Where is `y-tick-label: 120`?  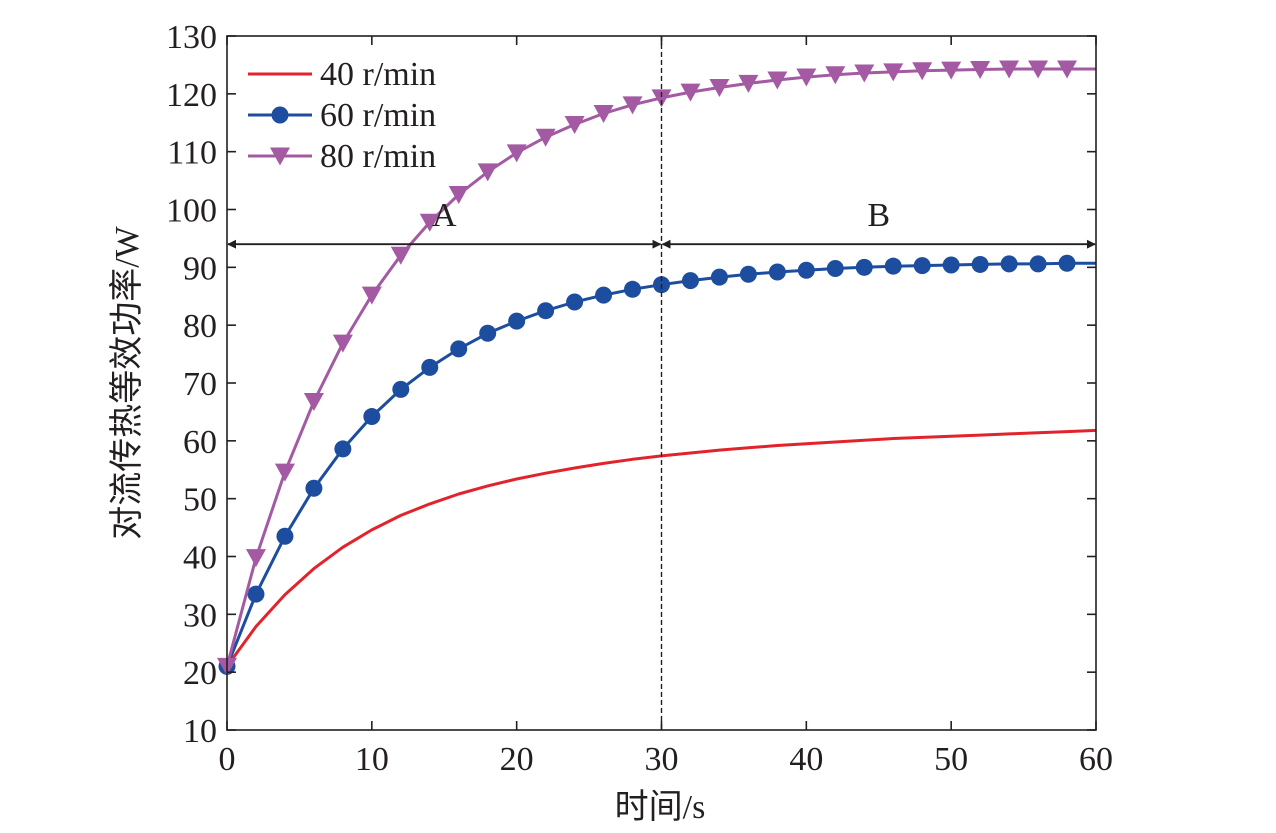 y-tick-label: 120 is located at coordinates (191, 95).